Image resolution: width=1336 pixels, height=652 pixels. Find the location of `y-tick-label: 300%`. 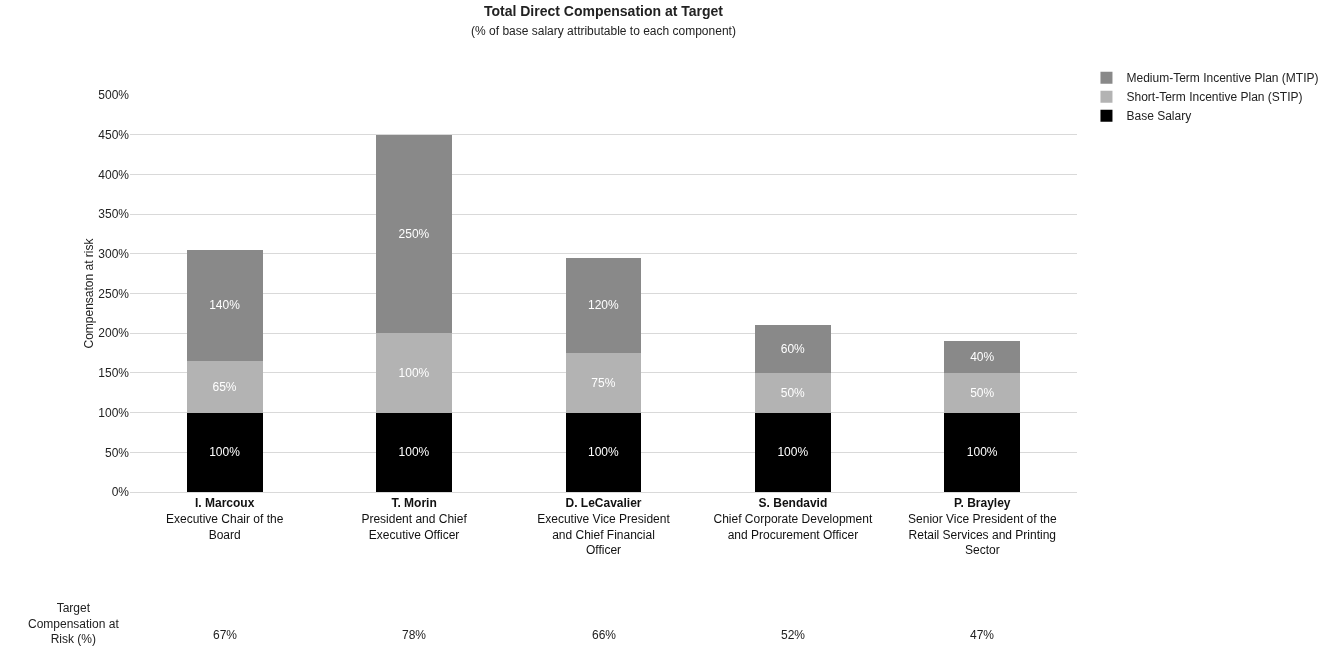

y-tick-label: 300% is located at coordinates (114, 254).